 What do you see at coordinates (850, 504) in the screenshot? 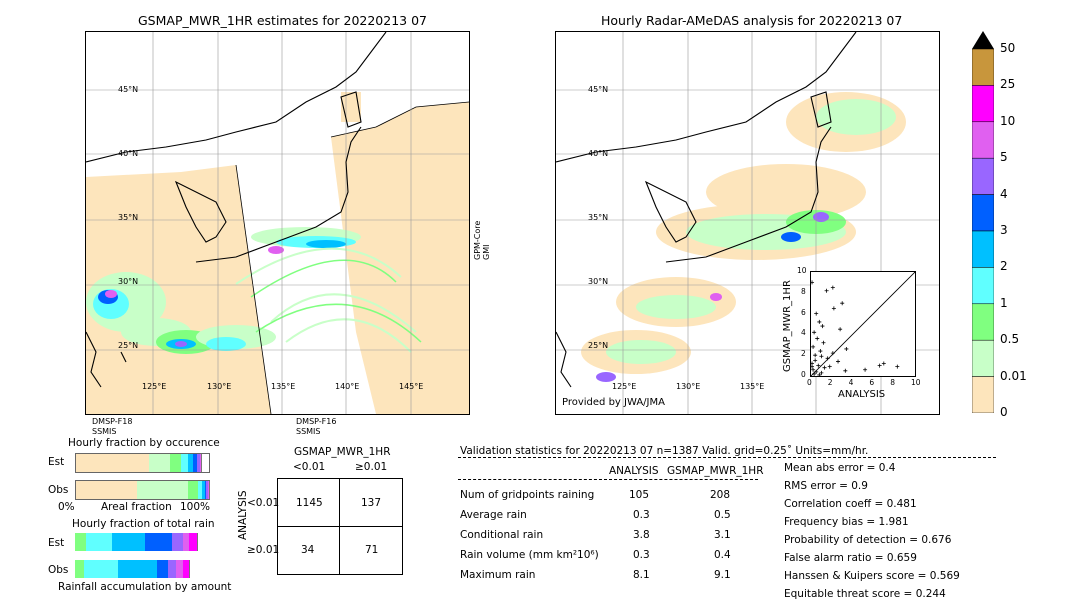
I see `score-3: Correlation coeff = 0.481` at bounding box center [850, 504].